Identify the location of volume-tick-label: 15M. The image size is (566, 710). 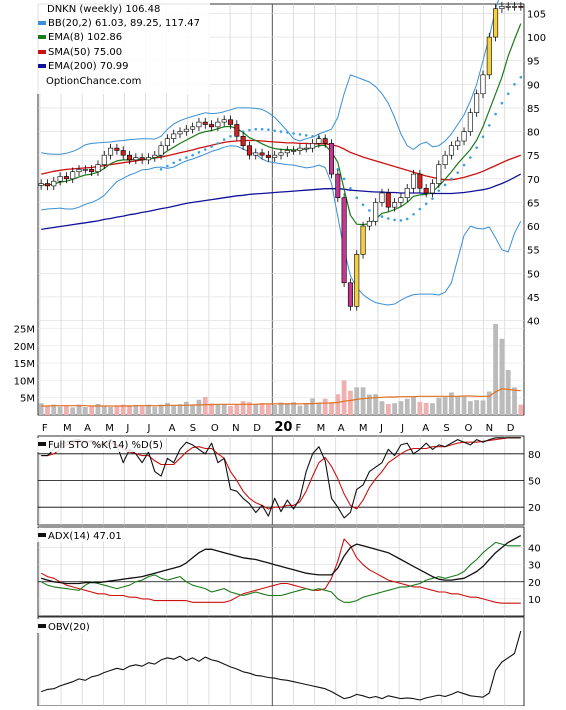
(24, 364).